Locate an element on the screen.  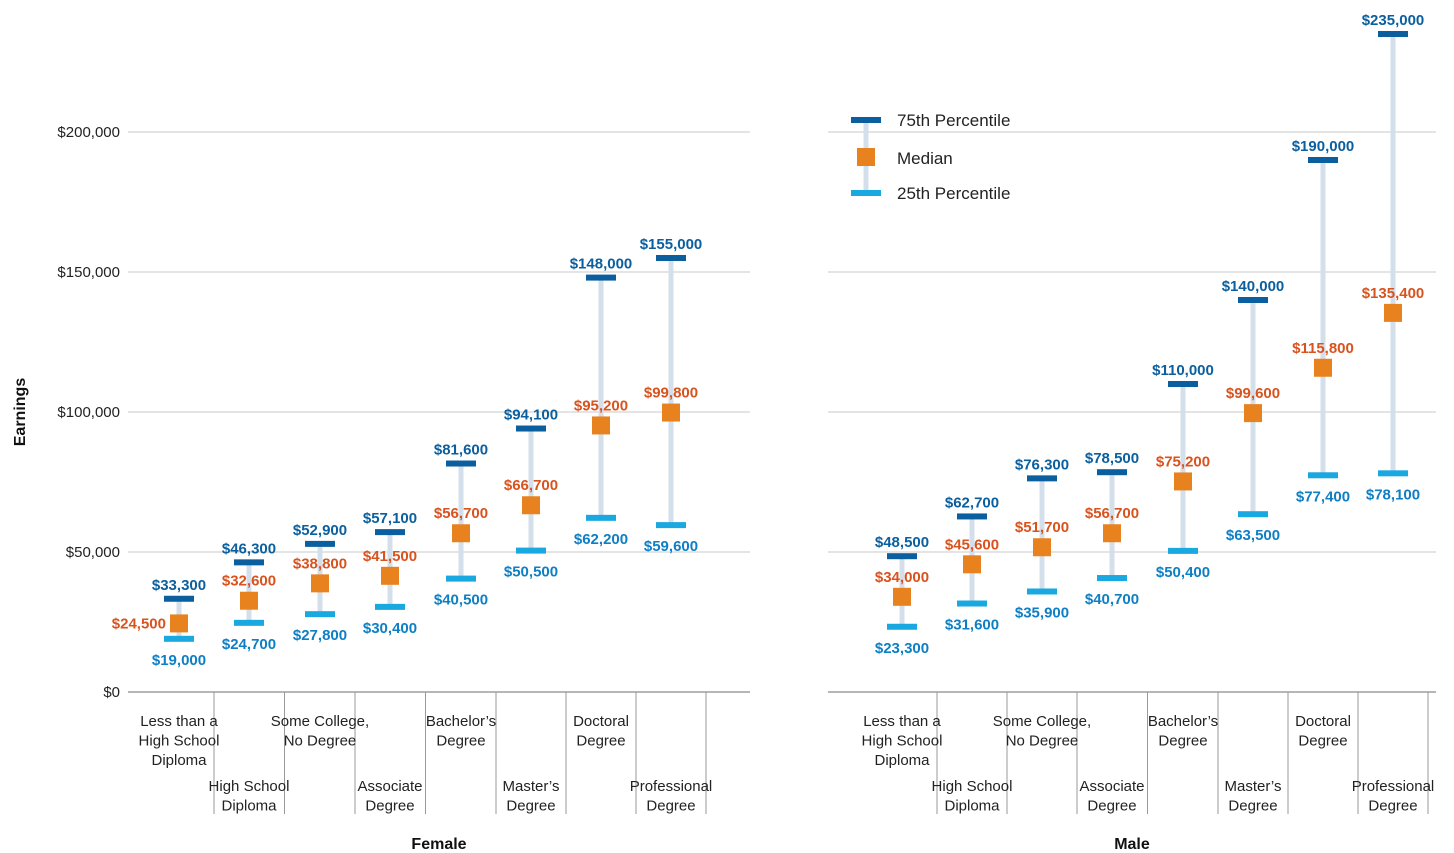
p75-value-label: $155,000 is located at coordinates (671, 244).